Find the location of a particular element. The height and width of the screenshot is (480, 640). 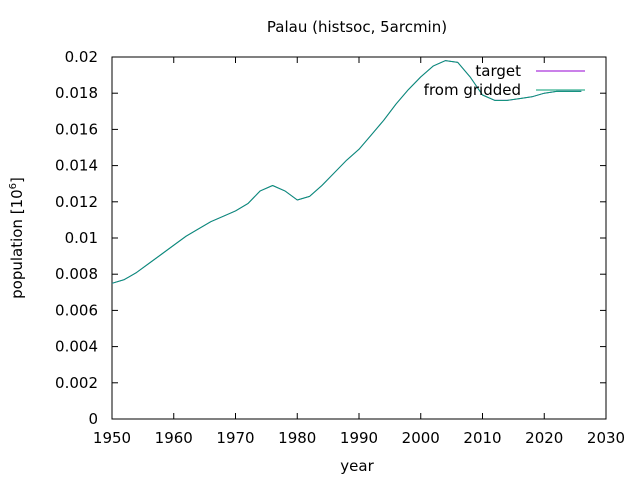

chart-title: Palau (histsoc, 5arcmin) is located at coordinates (357, 27).